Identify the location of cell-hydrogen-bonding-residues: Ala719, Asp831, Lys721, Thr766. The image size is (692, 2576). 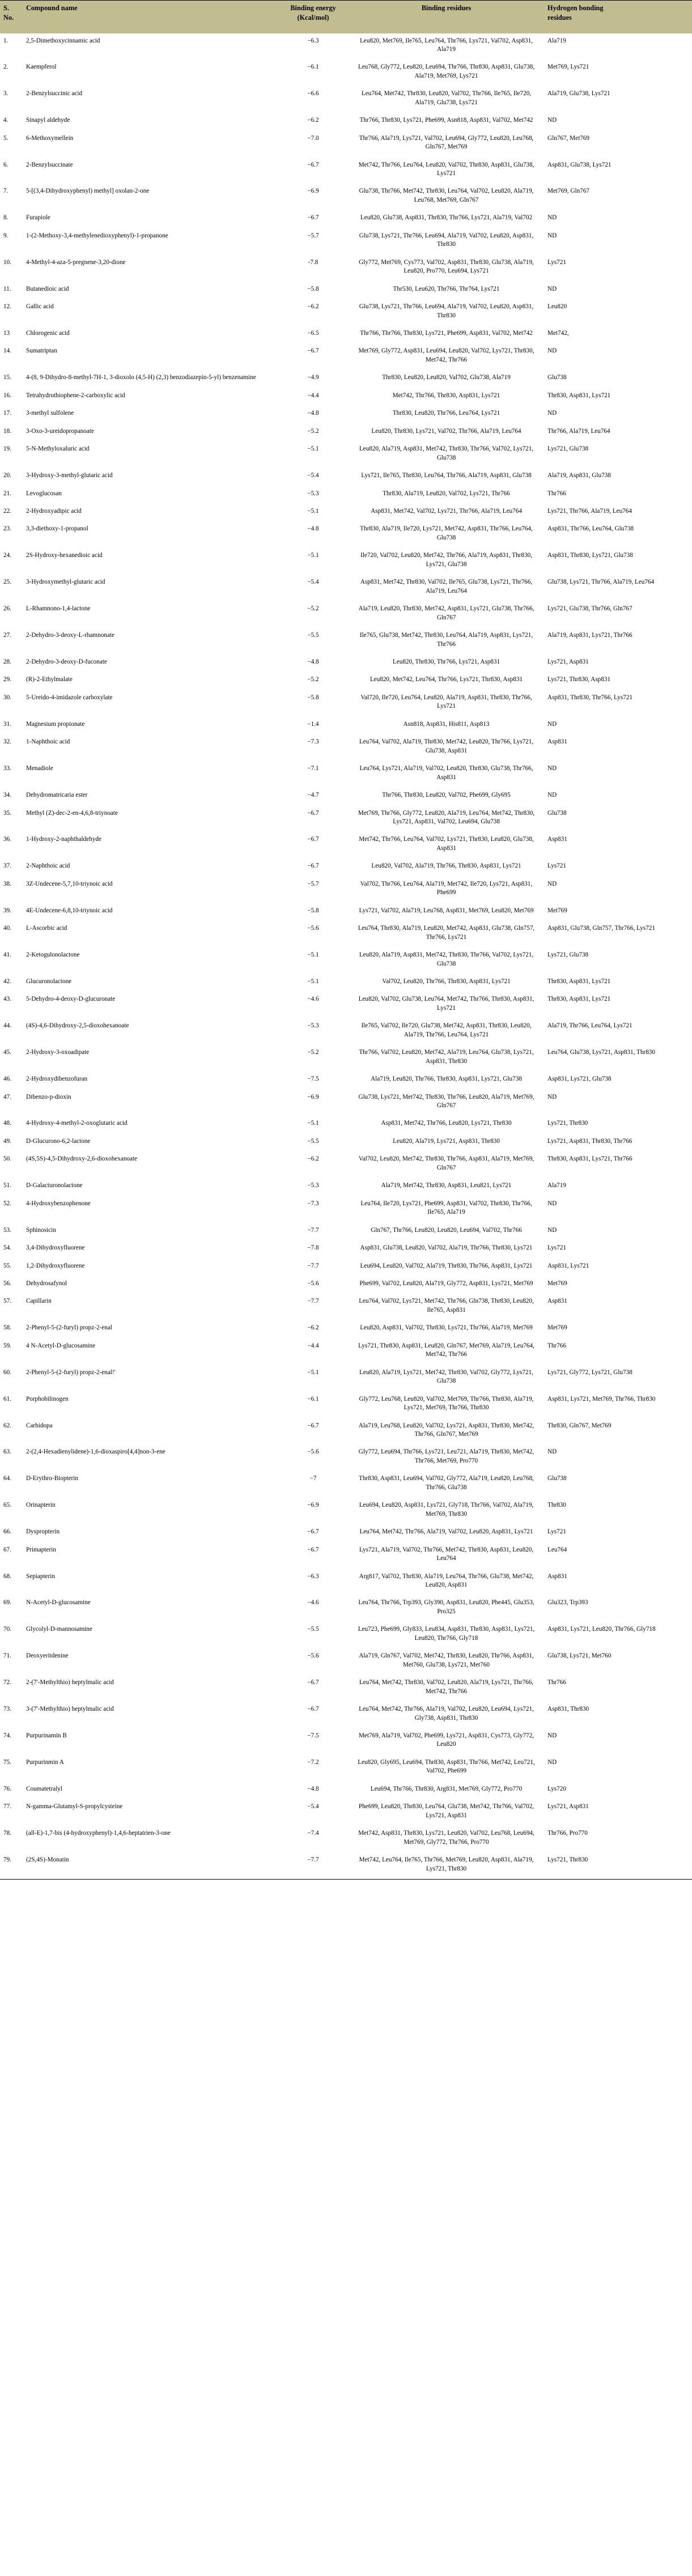
(590, 635).